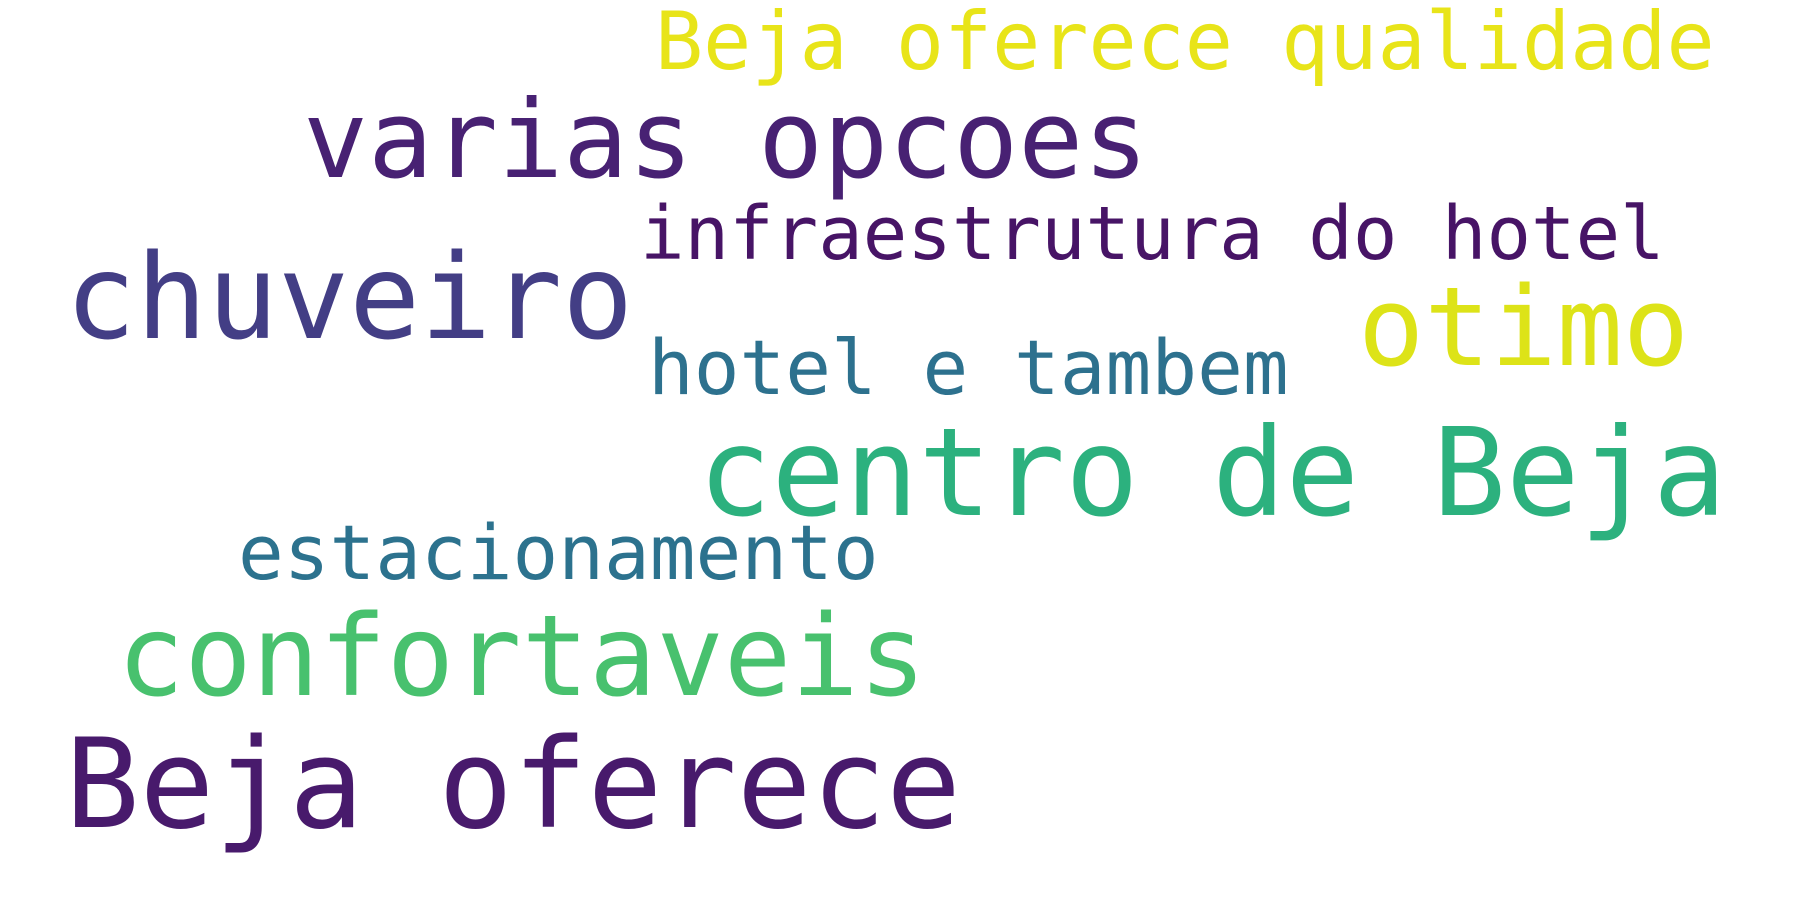 Image resolution: width=1800 pixels, height=900 pixels. Describe the element at coordinates (1212, 473) in the screenshot. I see `word-centro-de-beja: centro de Beja` at that location.